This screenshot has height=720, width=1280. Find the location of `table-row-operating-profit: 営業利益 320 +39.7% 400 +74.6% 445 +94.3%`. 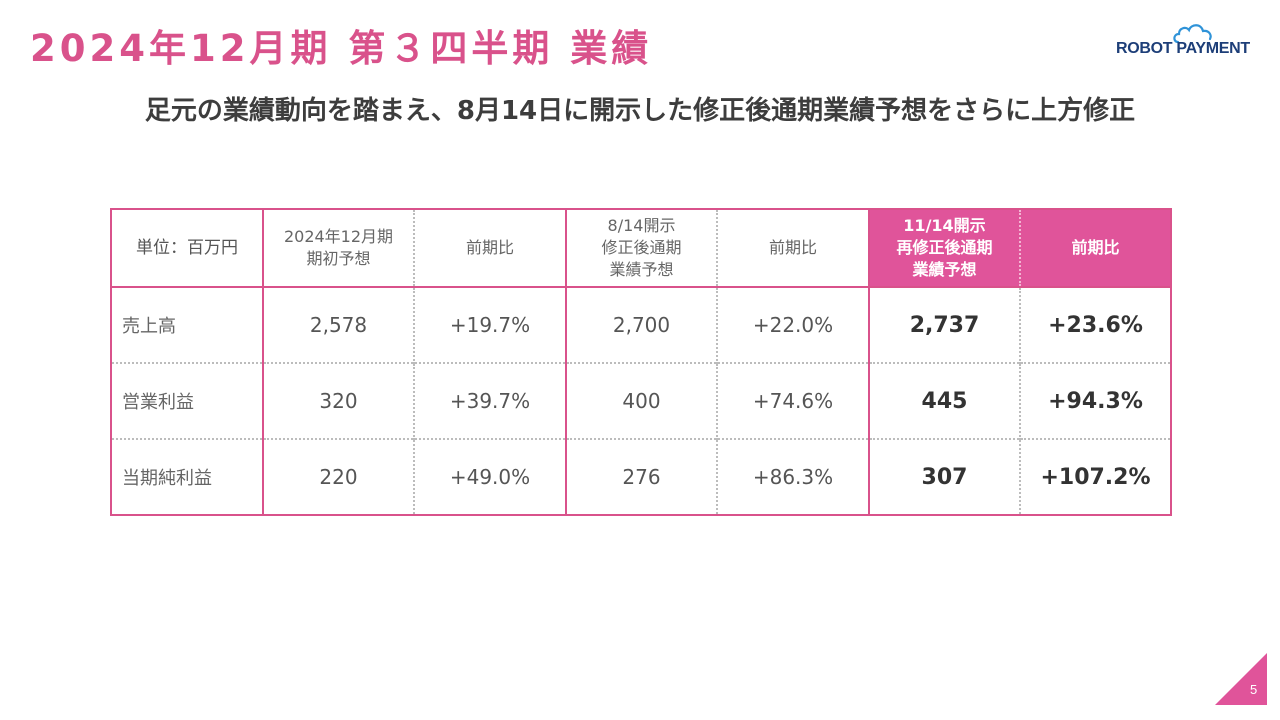

table-row-operating-profit: 営業利益 320 +39.7% 400 +74.6% 445 +94.3% is located at coordinates (641, 400).